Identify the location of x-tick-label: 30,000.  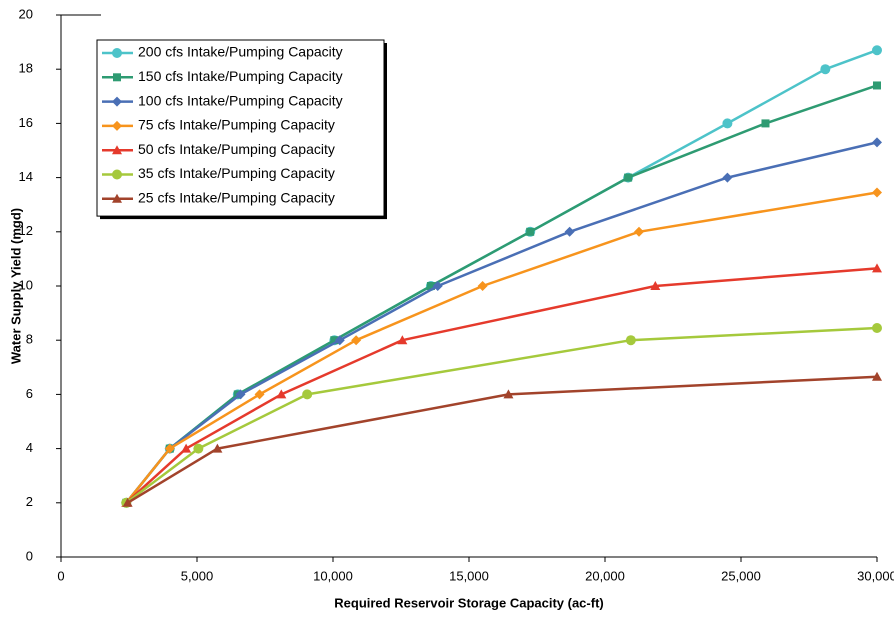
(875, 575).